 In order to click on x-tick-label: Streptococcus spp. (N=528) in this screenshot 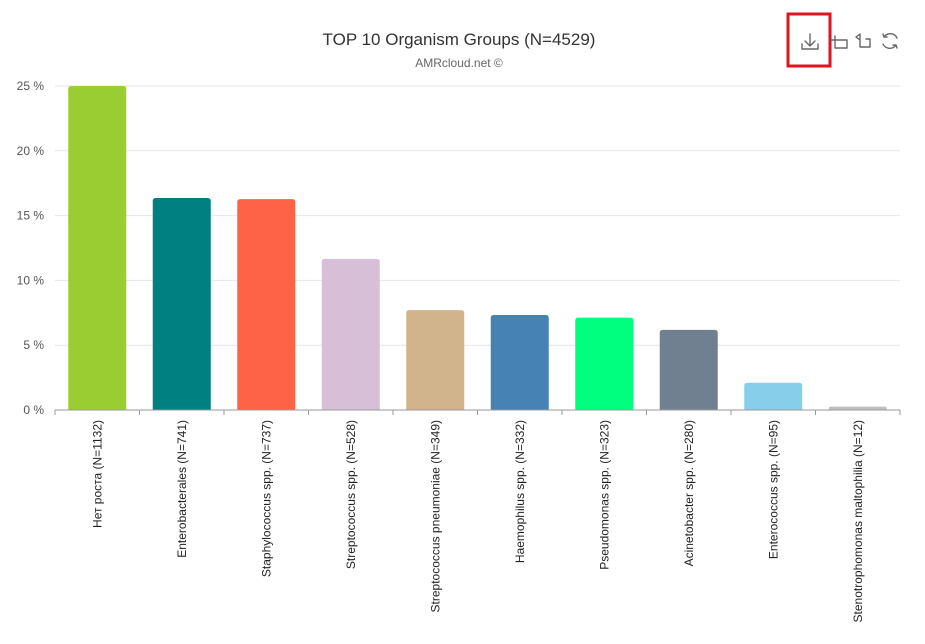, I will do `click(351, 494)`.